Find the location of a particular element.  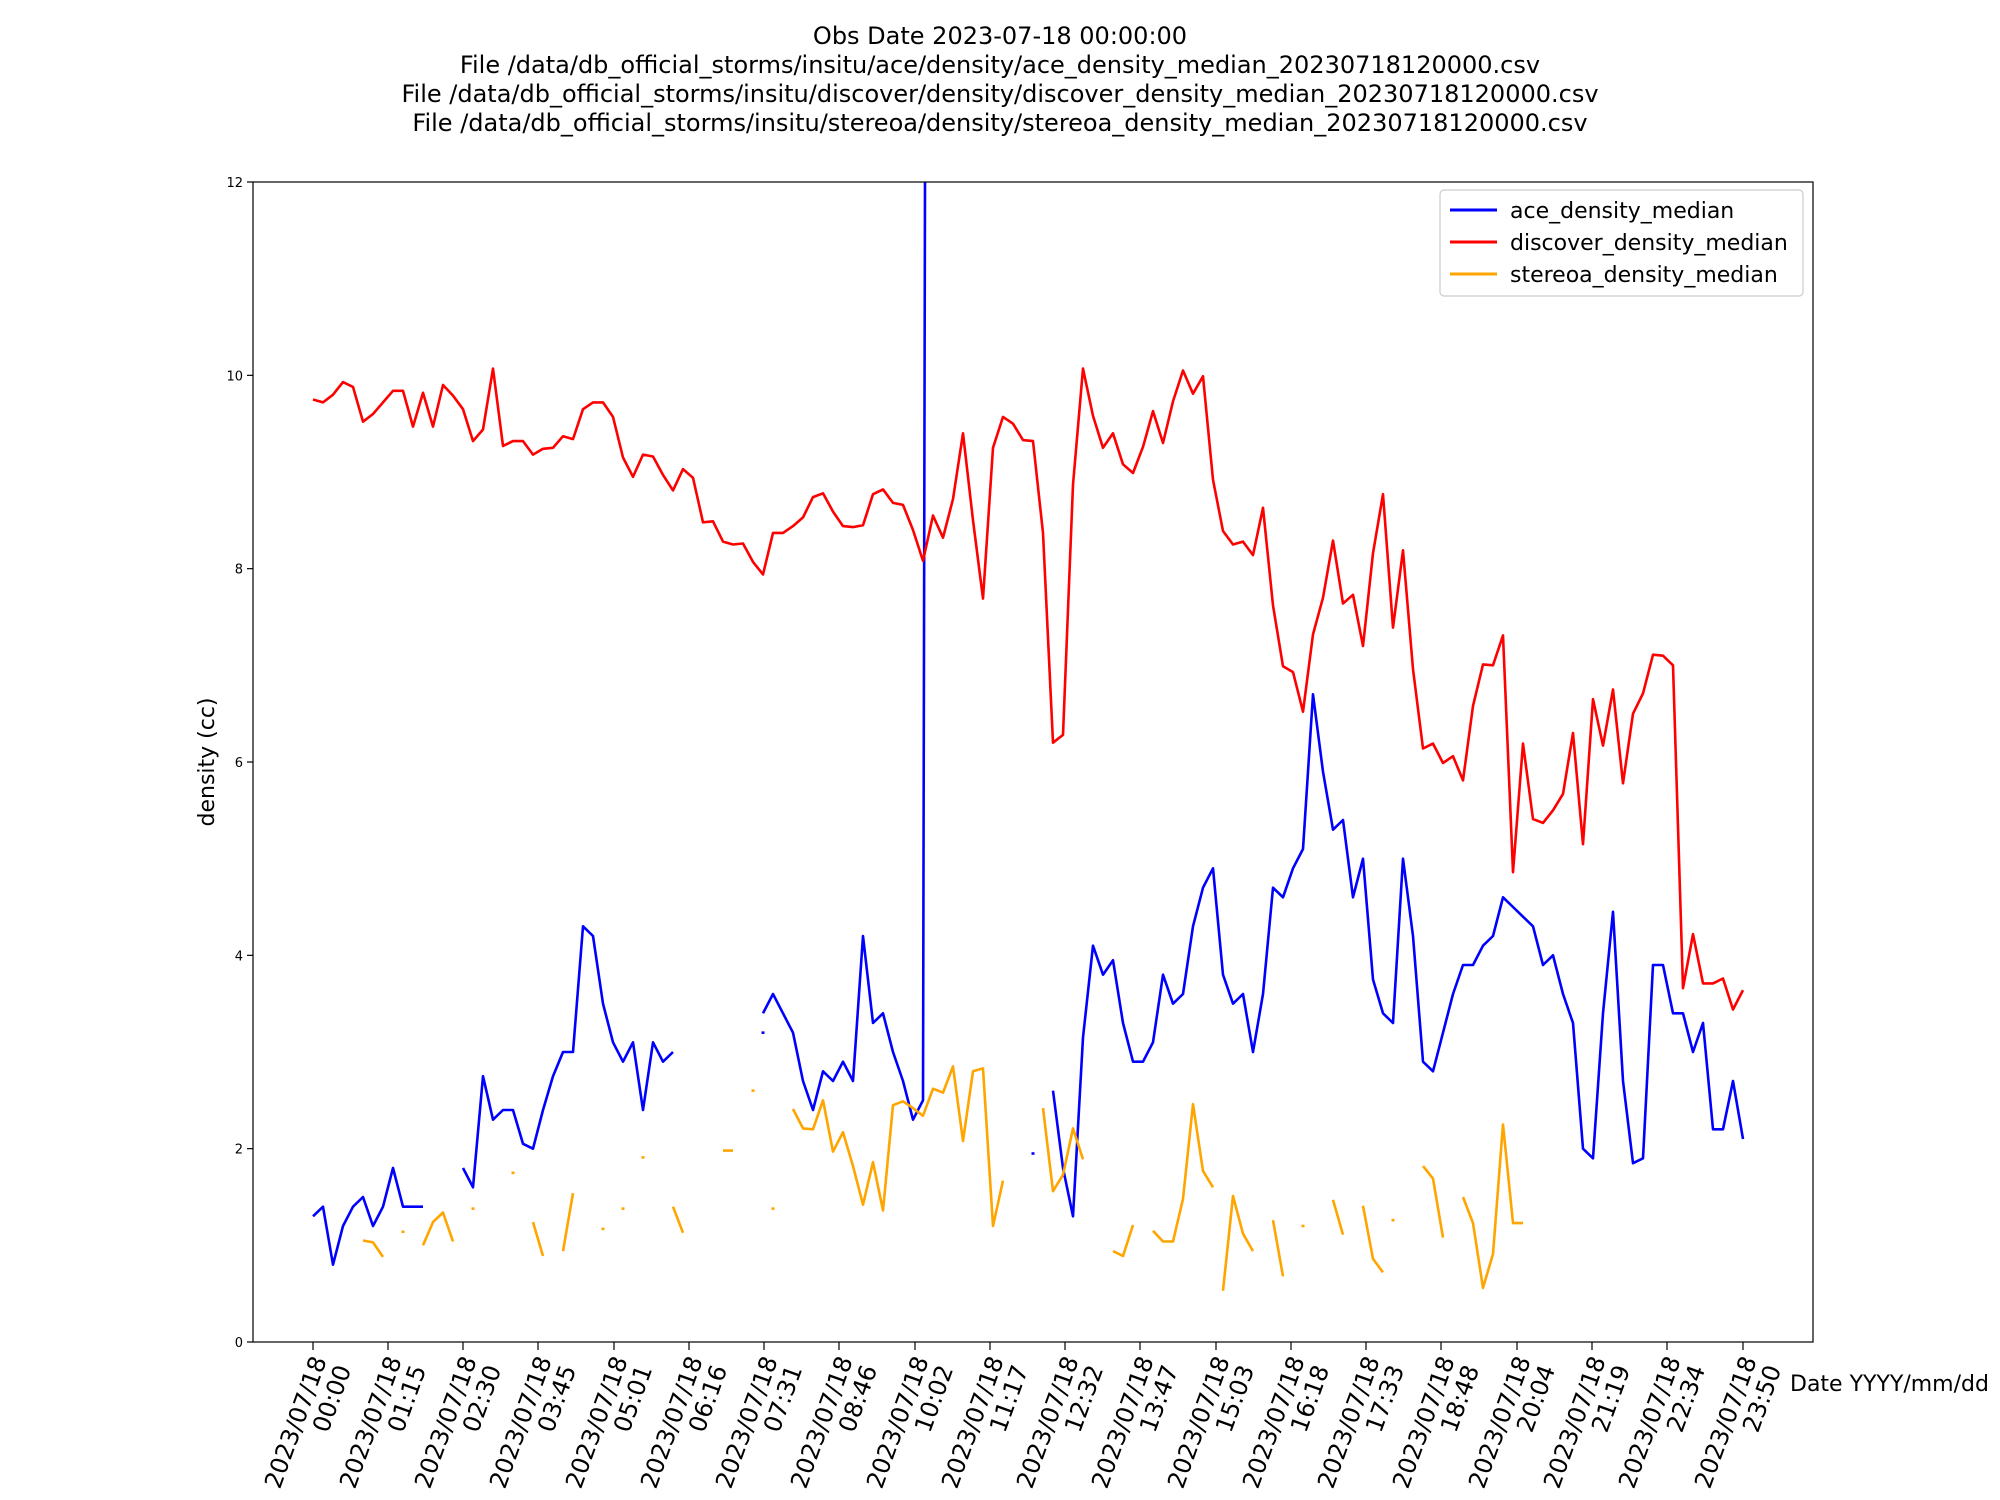

y-tick-label: 10 is located at coordinates (234, 376).